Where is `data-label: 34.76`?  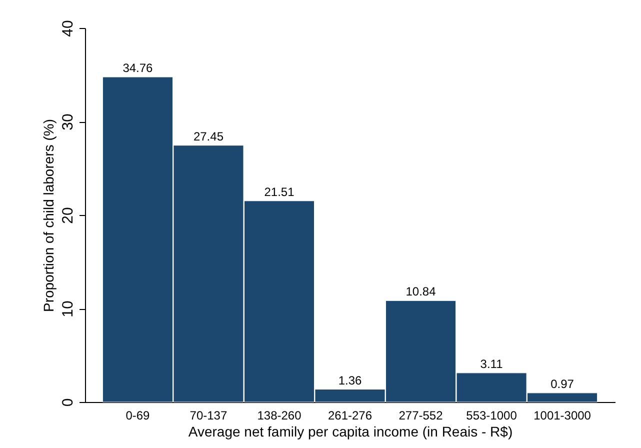
data-label: 34.76 is located at coordinates (138, 67).